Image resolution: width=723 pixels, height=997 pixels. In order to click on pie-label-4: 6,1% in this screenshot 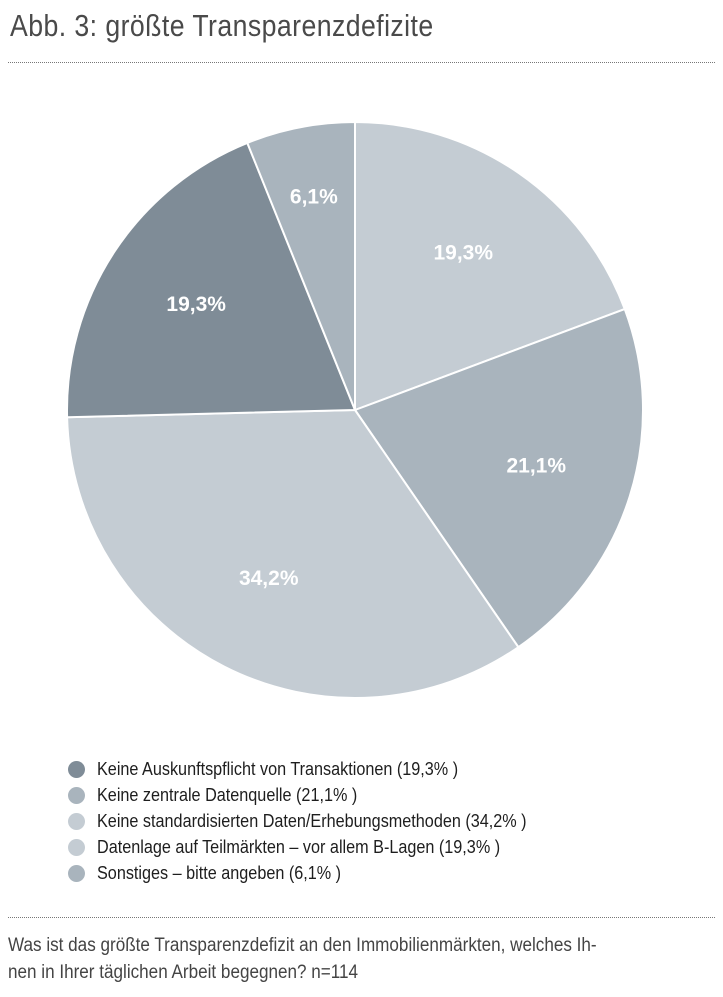, I will do `click(314, 197)`.